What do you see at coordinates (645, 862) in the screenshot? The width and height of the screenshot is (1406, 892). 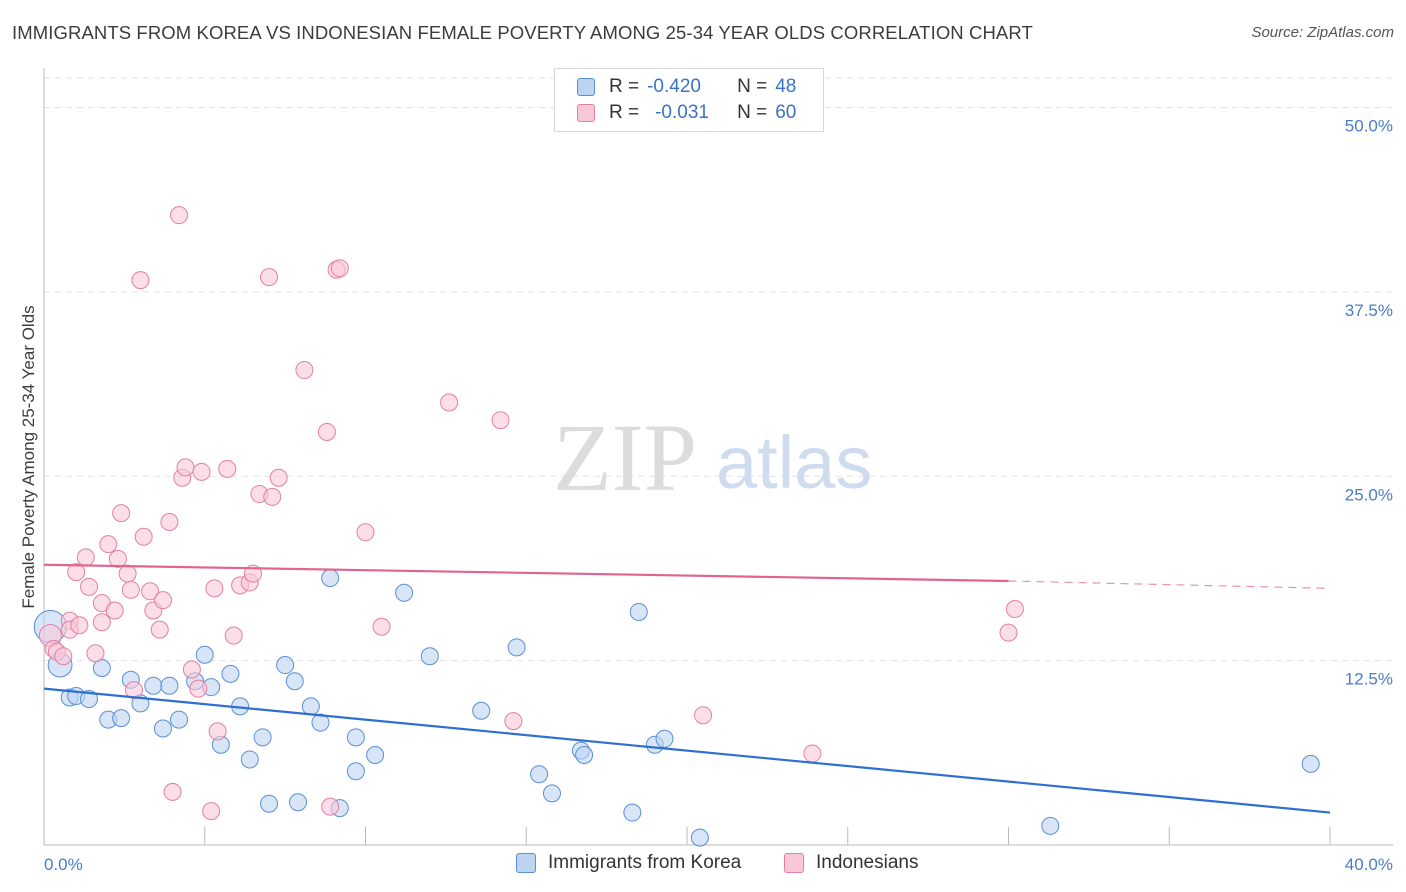 I see `series-legend-label: Immigrants from Korea` at bounding box center [645, 862].